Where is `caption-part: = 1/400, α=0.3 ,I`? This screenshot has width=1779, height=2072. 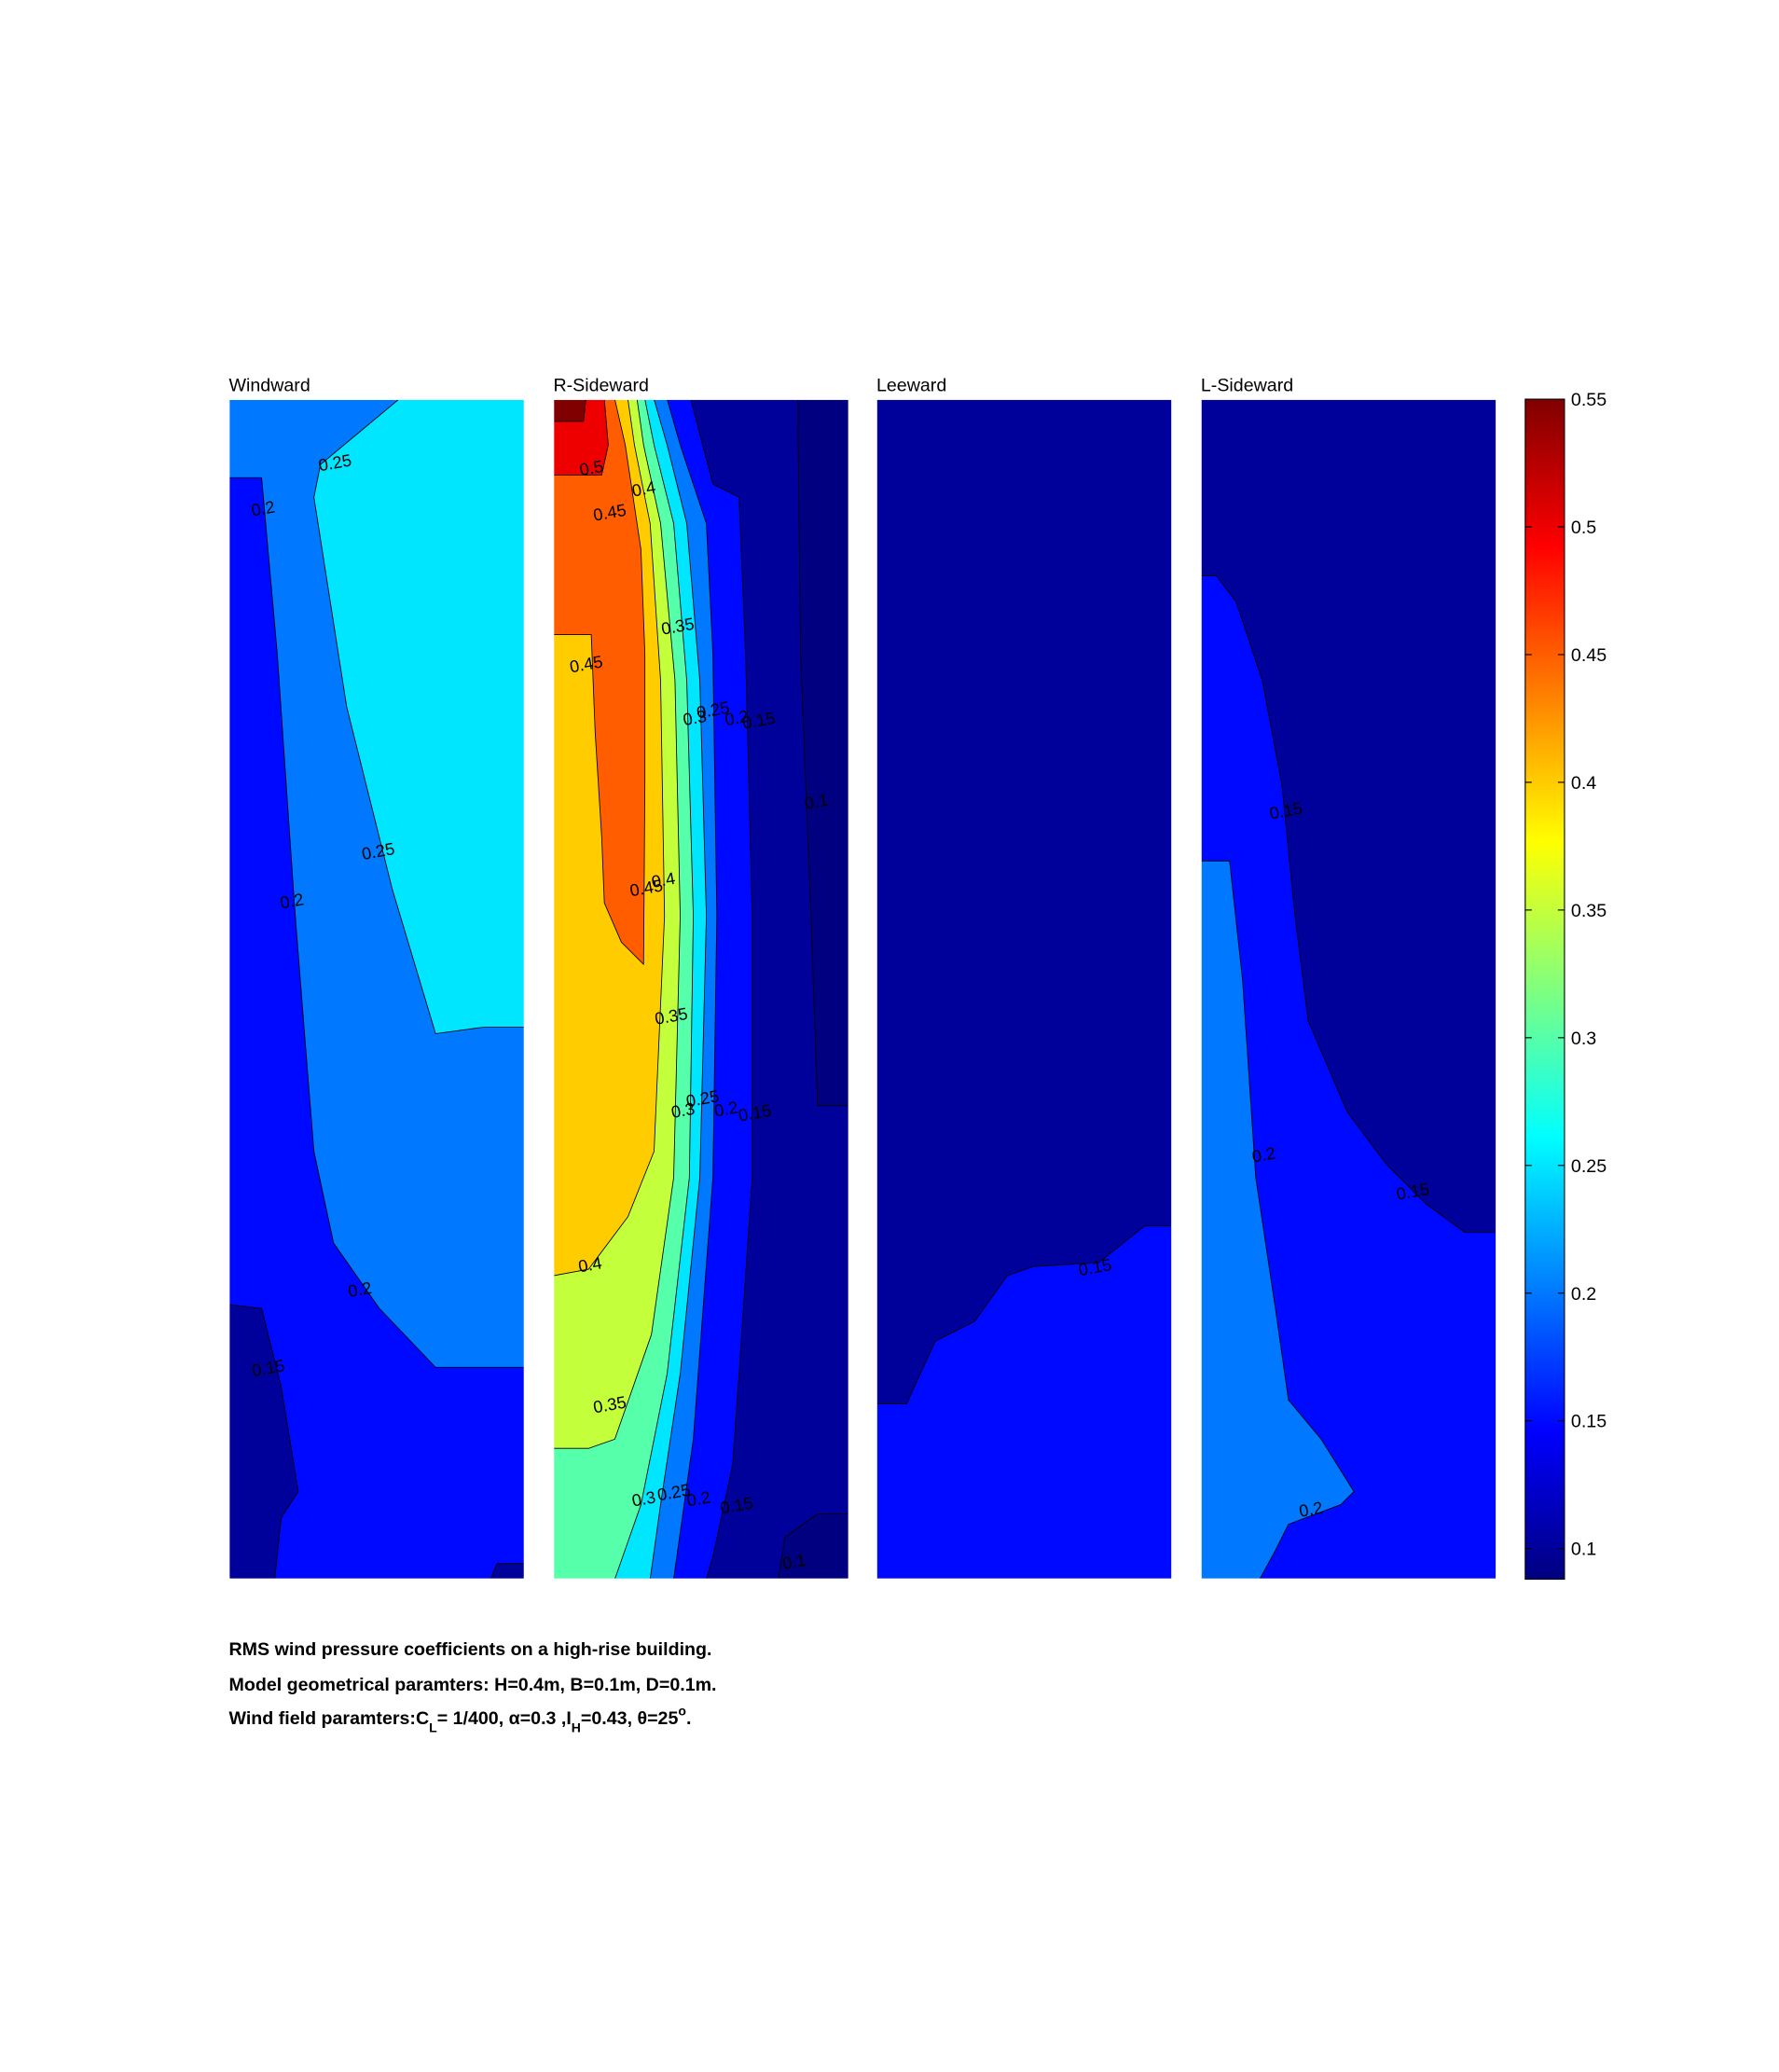 caption-part: = 1/400, α=0.3 ,I is located at coordinates (504, 1718).